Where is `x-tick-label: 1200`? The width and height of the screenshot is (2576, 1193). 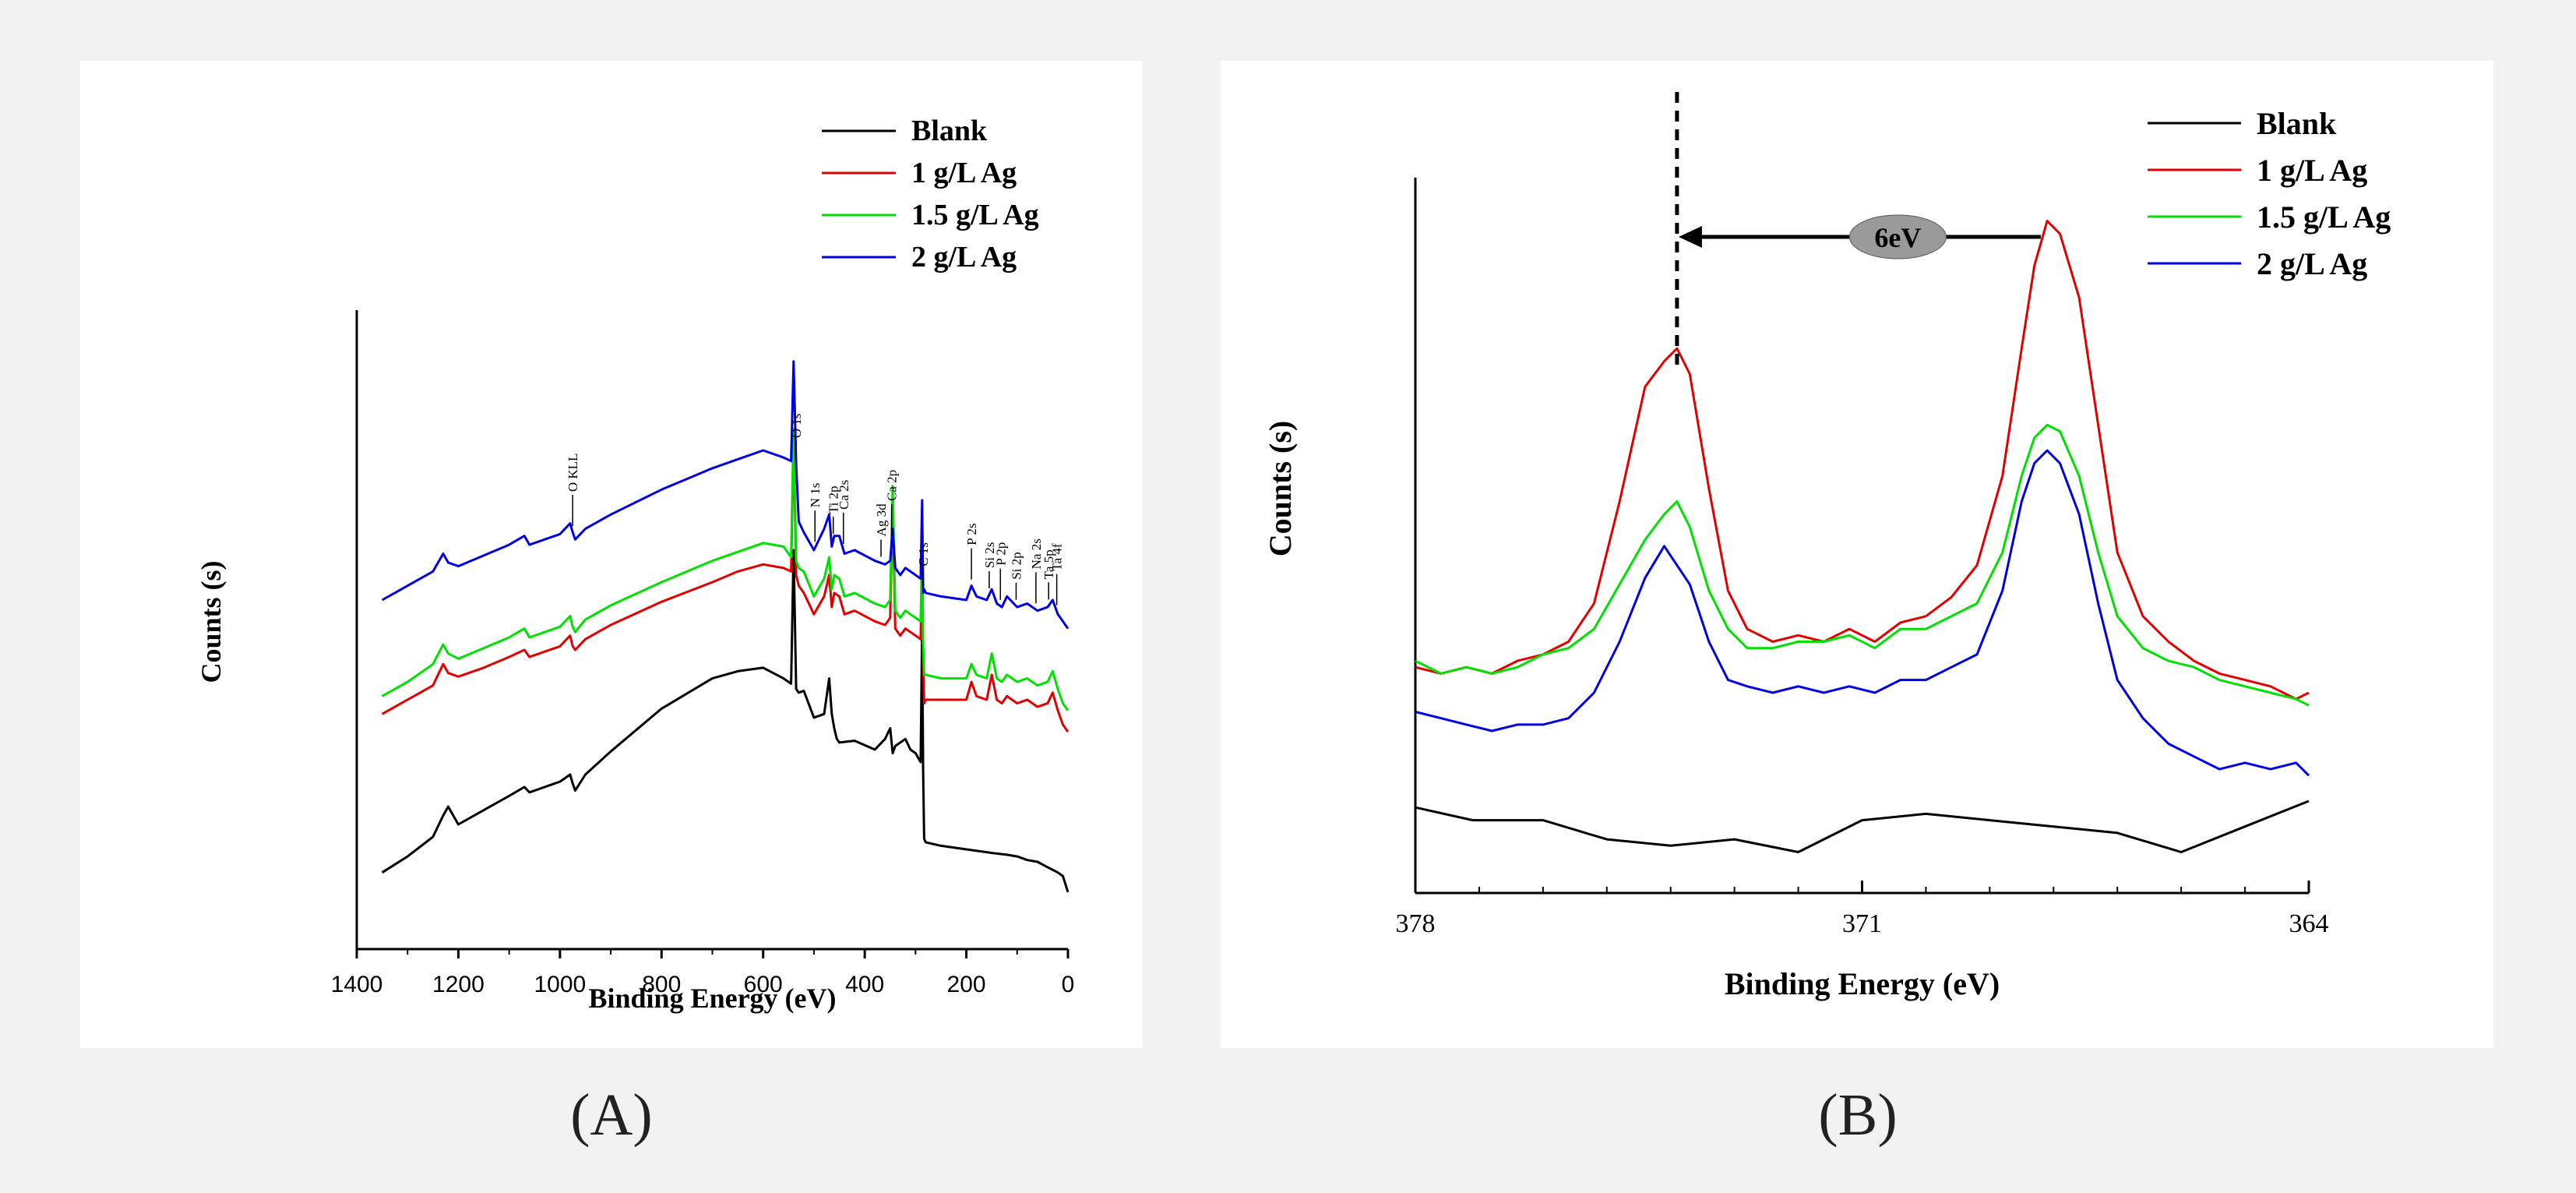 x-tick-label: 1200 is located at coordinates (459, 984).